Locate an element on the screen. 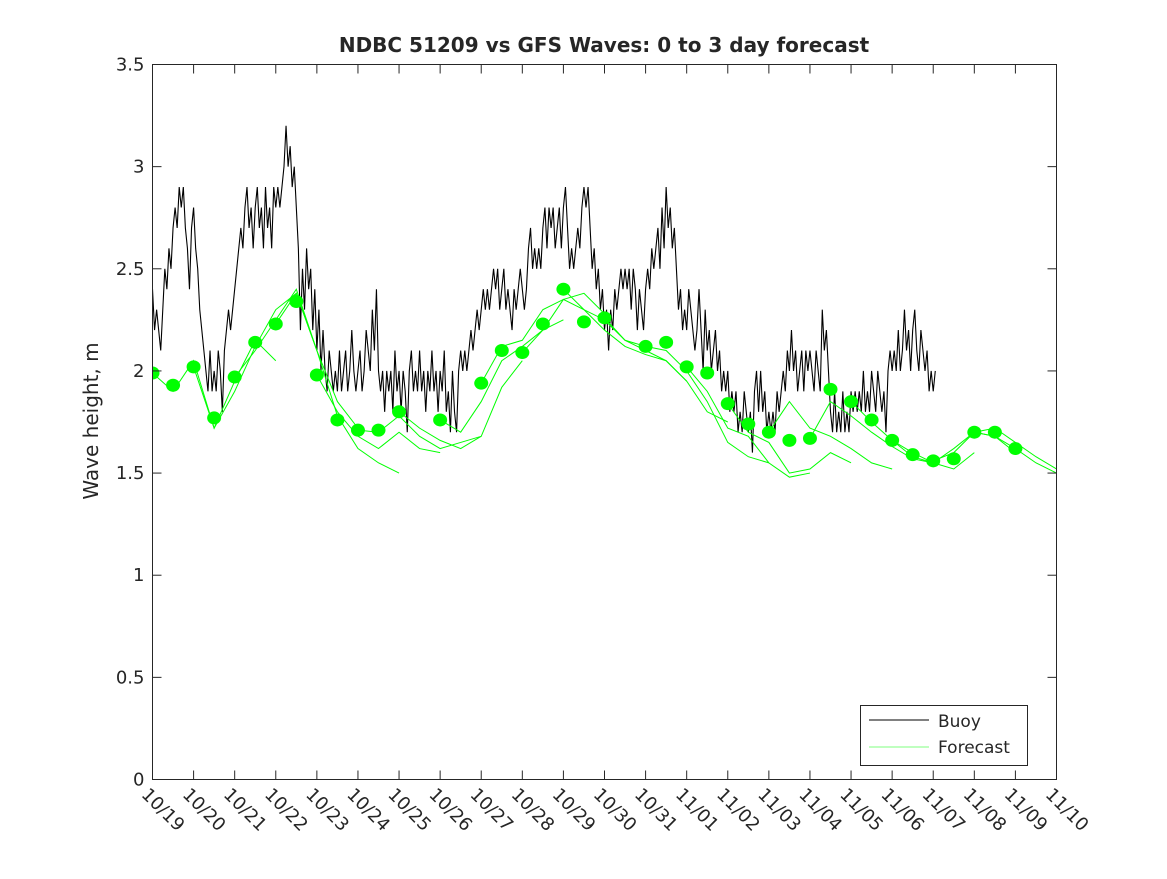 The height and width of the screenshot is (879, 1167). y-tick-label: 3 is located at coordinates (138, 167).